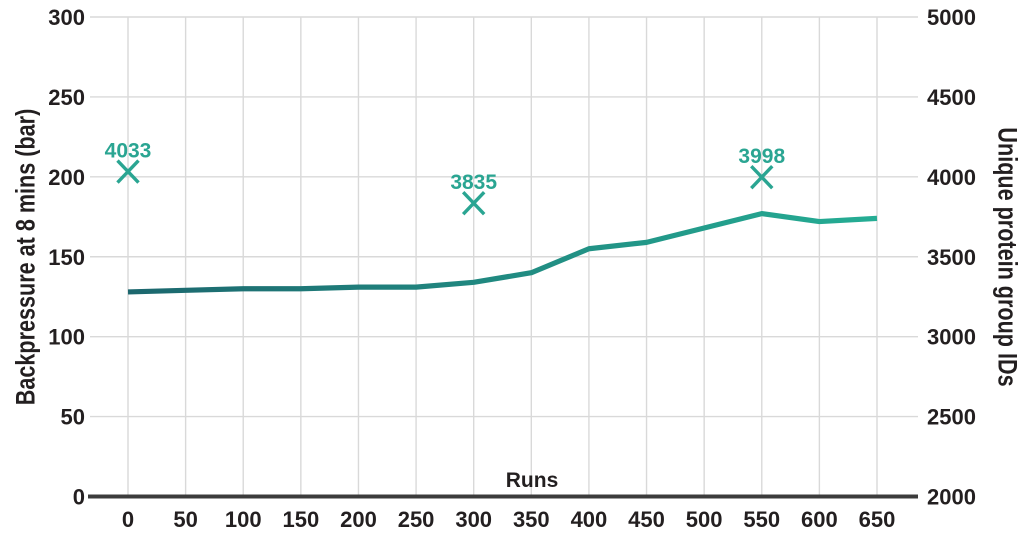  I want to click on right-axis-tick-label: 4000, so click(951, 177).